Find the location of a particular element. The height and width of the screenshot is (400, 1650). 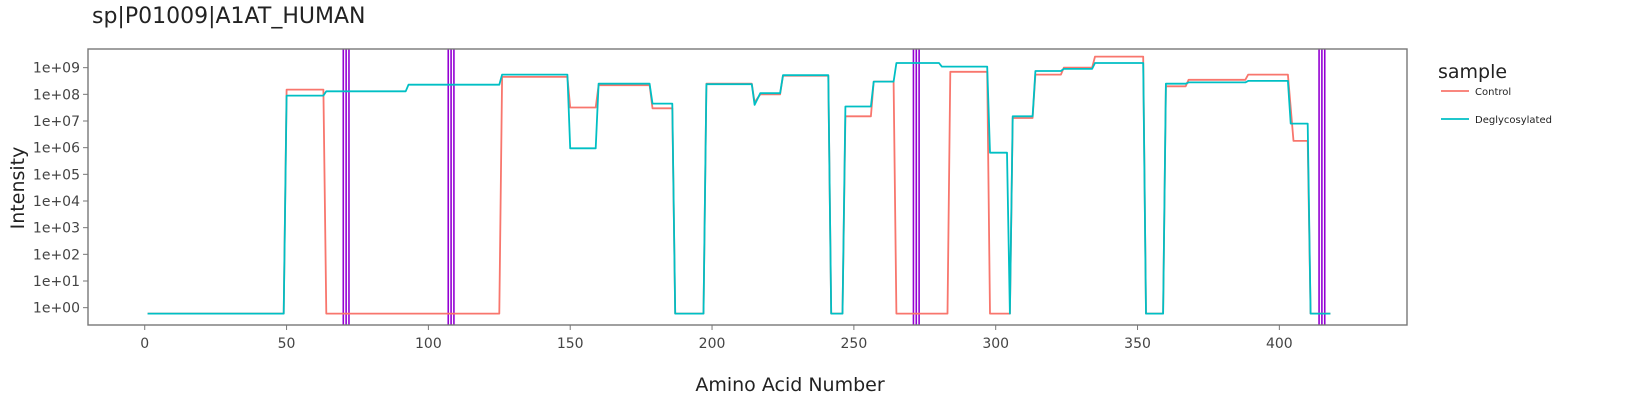

y-tick-label: 1e+09 is located at coordinates (56, 69).